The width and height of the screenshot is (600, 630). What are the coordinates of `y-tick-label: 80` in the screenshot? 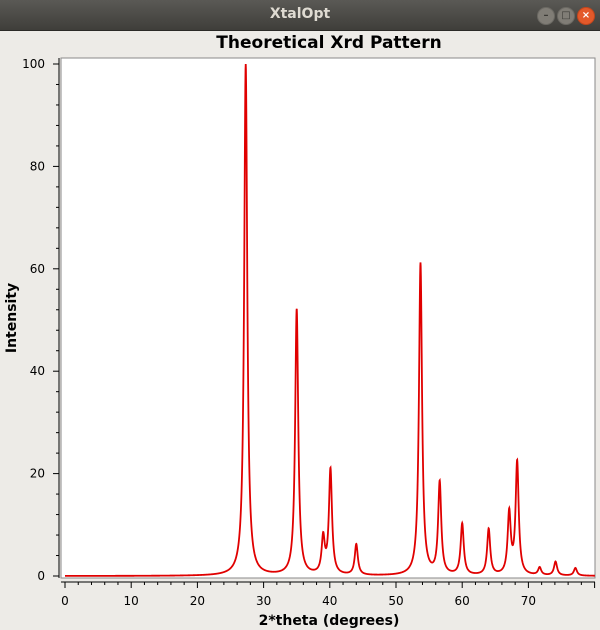 It's located at (37, 166).